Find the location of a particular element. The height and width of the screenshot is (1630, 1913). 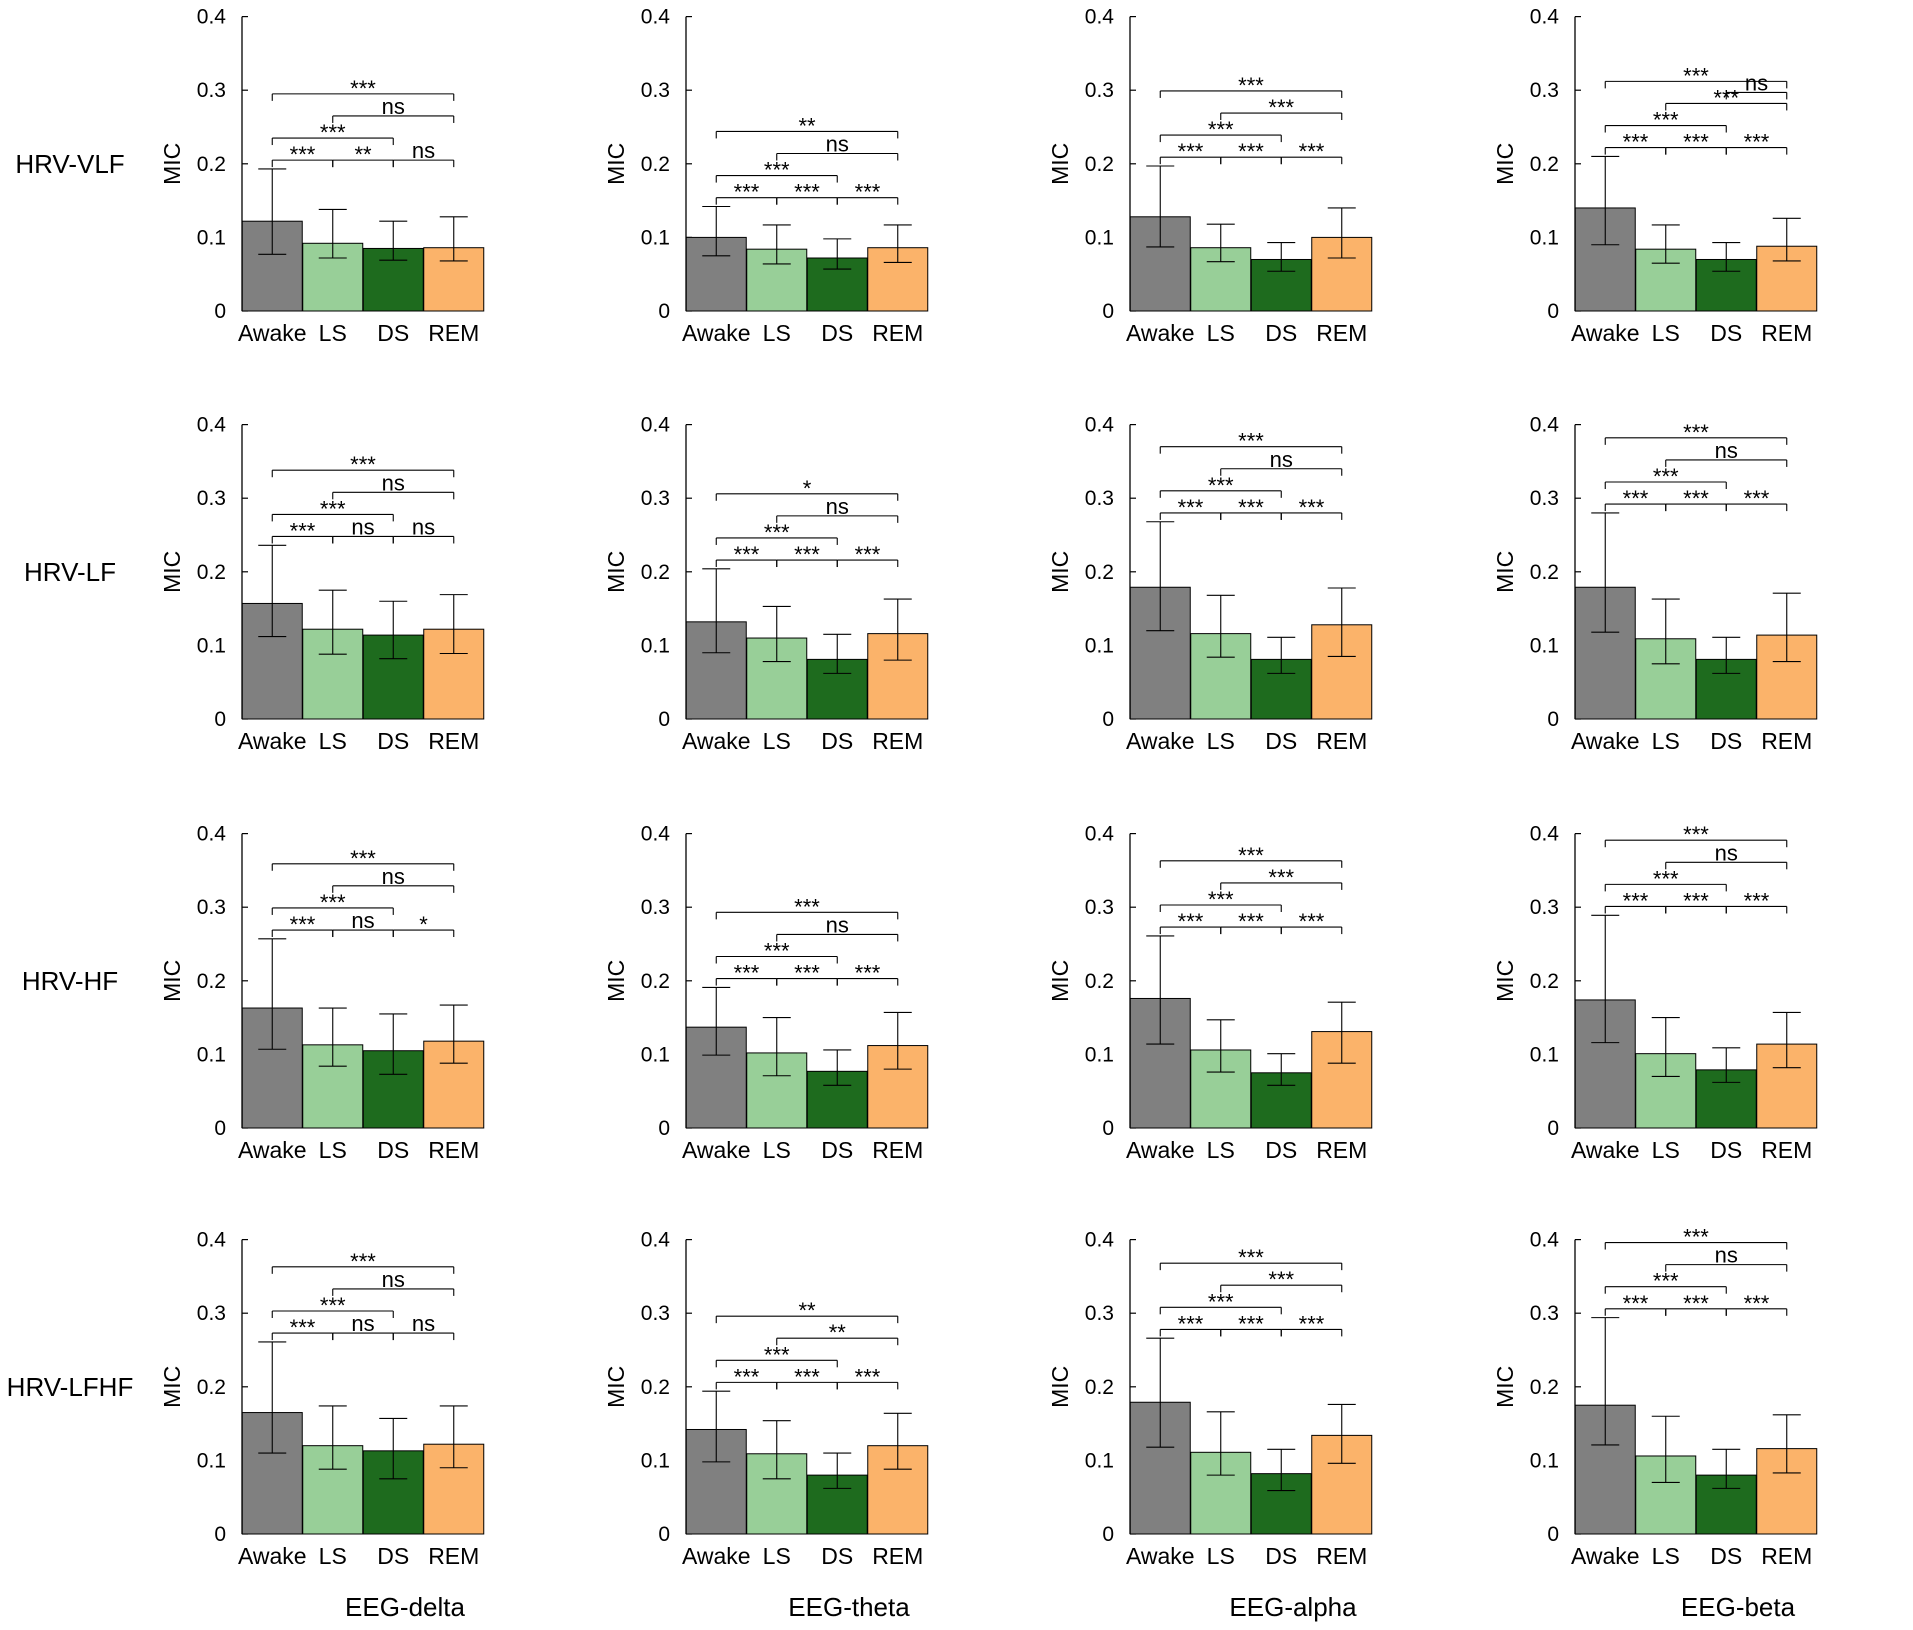

bar-rem is located at coordinates (1342, 672).